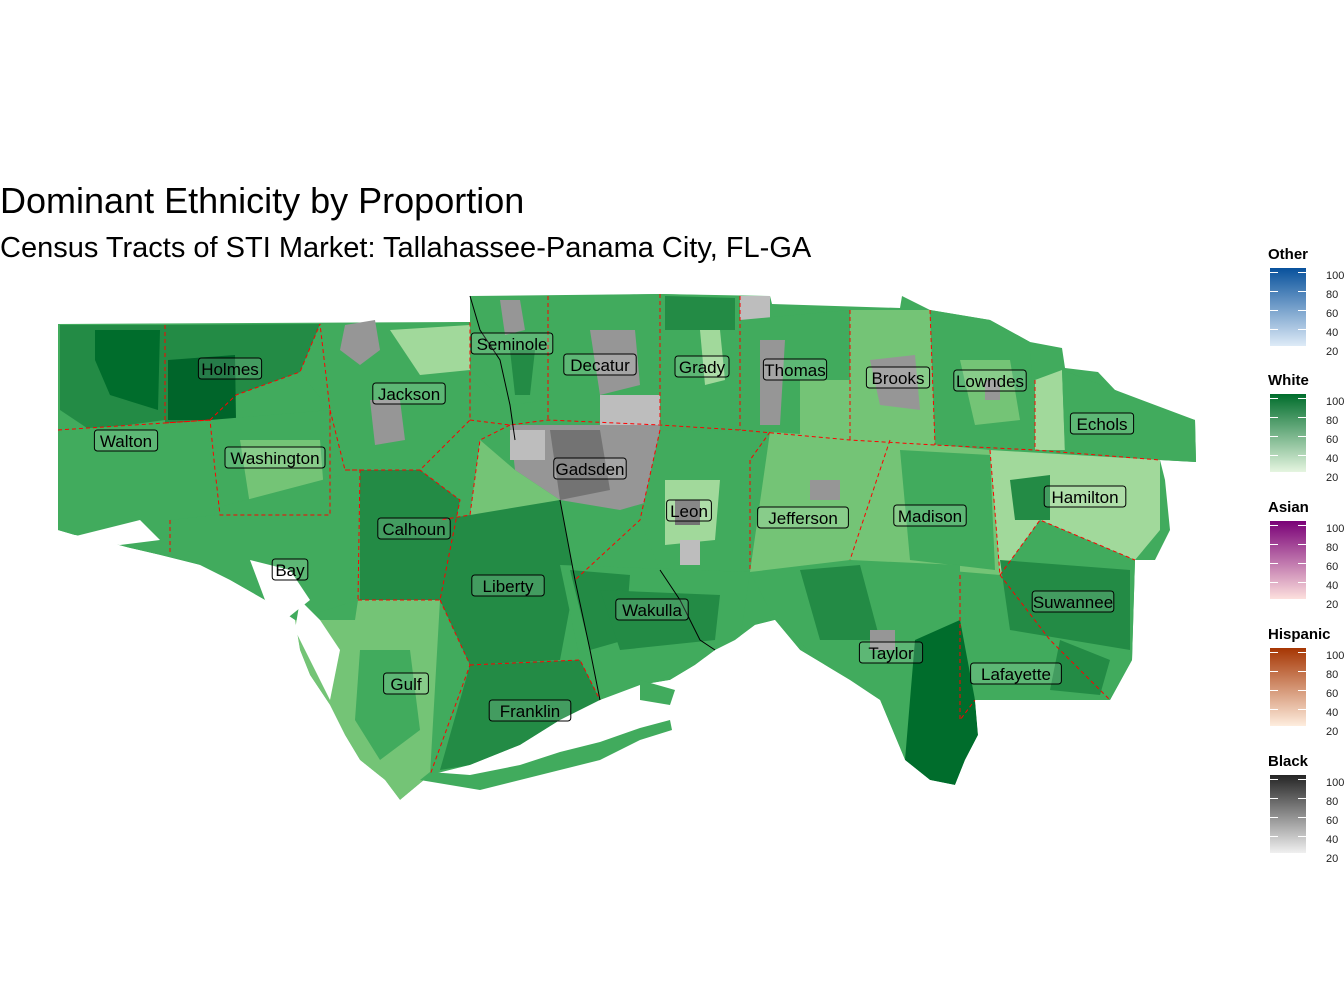  Describe the element at coordinates (600, 365) in the screenshot. I see `county-label-decatur: Decatur` at that location.